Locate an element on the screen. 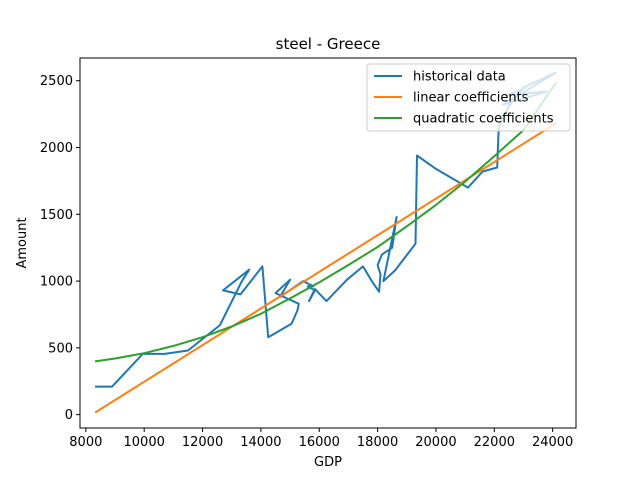  y-tick-label: 1000 is located at coordinates (56, 282).